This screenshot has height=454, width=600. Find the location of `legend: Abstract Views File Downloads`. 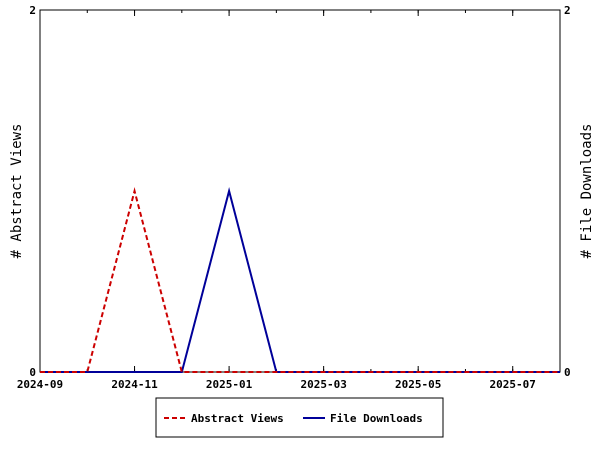

legend: Abstract Views File Downloads is located at coordinates (299, 417).